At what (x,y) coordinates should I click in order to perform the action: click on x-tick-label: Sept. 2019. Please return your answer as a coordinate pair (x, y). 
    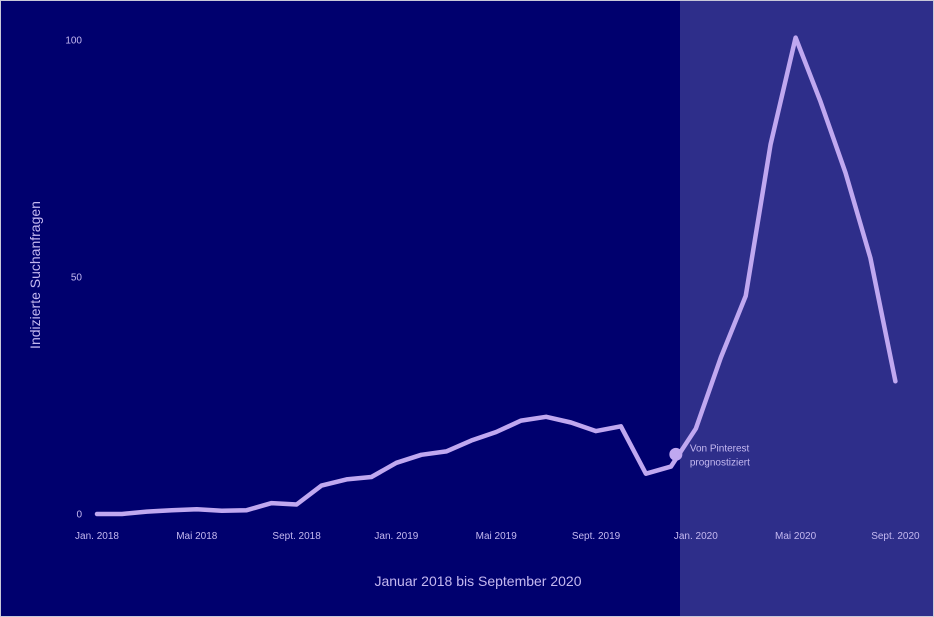
    Looking at the image, I should click on (596, 536).